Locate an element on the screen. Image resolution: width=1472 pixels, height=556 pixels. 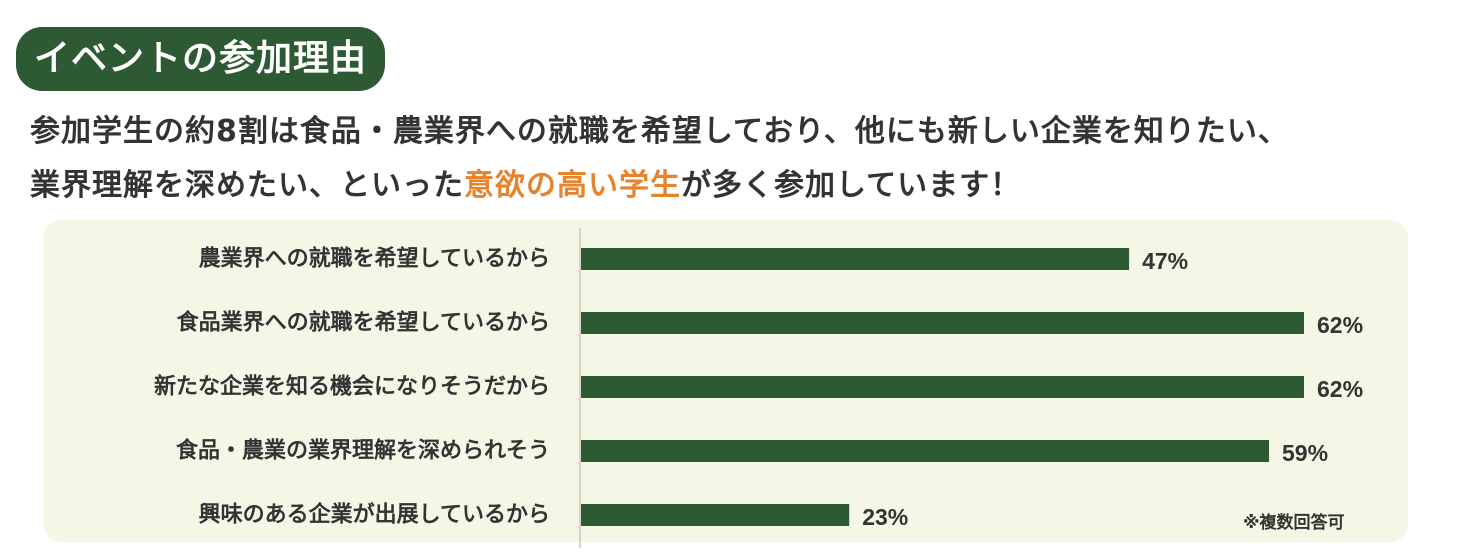
value-label: 59% is located at coordinates (1305, 453).